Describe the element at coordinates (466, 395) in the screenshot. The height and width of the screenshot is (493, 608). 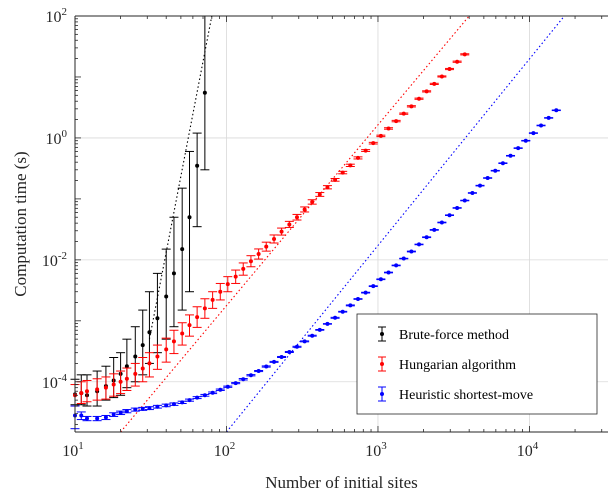
I see `legend-label: Heuristic shortest-move` at that location.